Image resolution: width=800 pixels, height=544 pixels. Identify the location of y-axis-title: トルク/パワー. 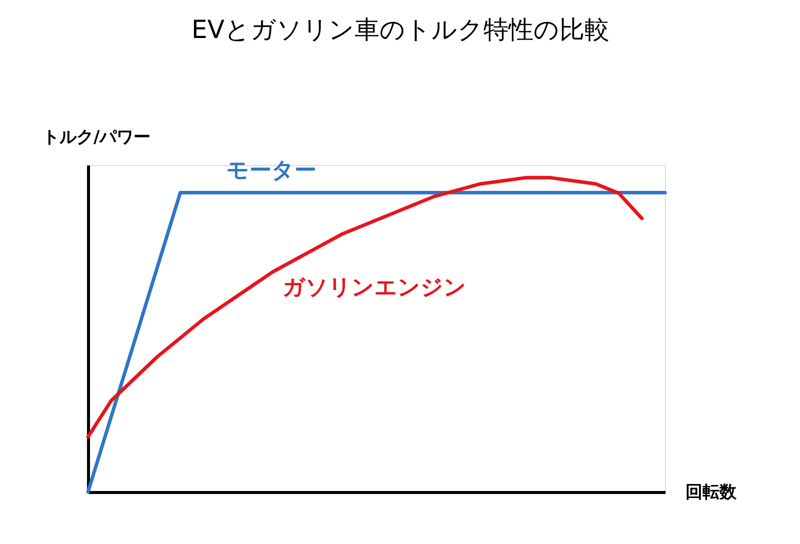
(96, 138).